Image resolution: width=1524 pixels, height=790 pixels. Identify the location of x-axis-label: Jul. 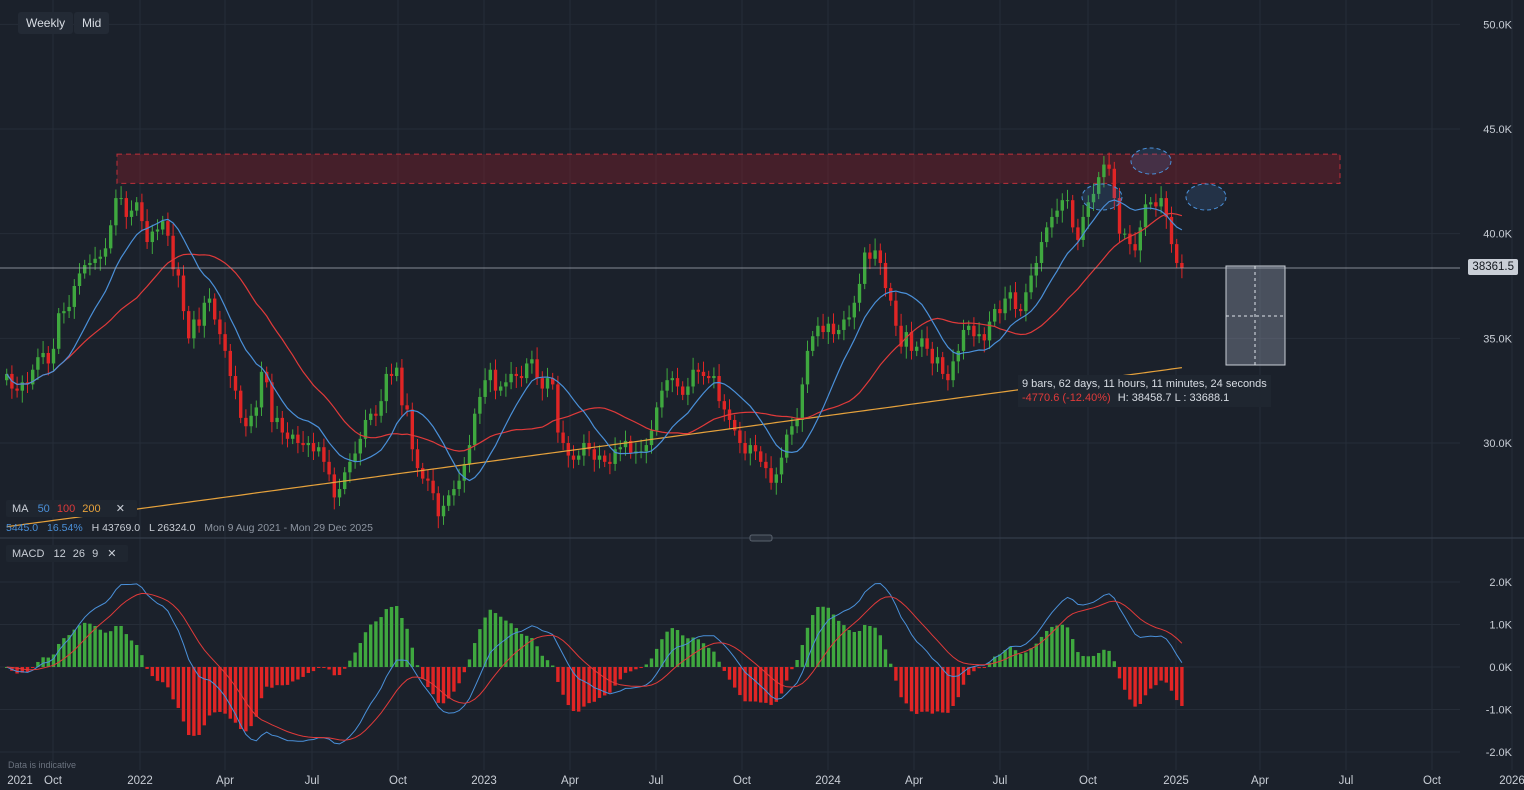
(656, 781).